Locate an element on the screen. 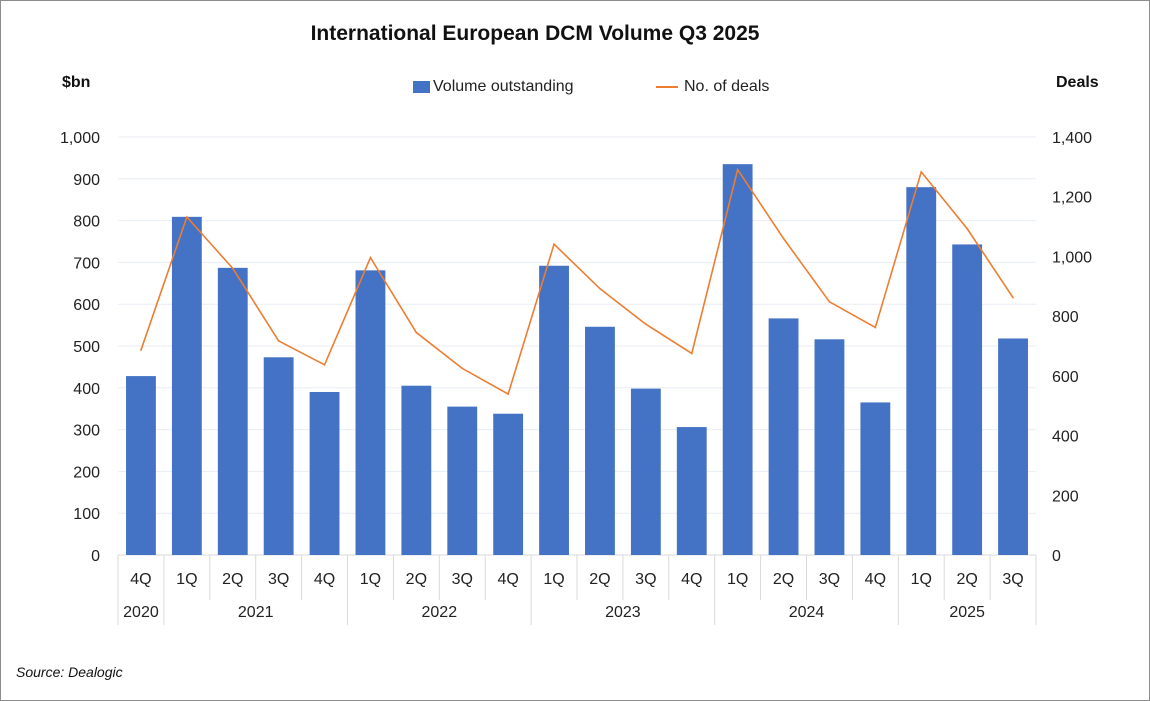 The height and width of the screenshot is (701, 1150). right-tick-label: 1,000 is located at coordinates (1072, 257).